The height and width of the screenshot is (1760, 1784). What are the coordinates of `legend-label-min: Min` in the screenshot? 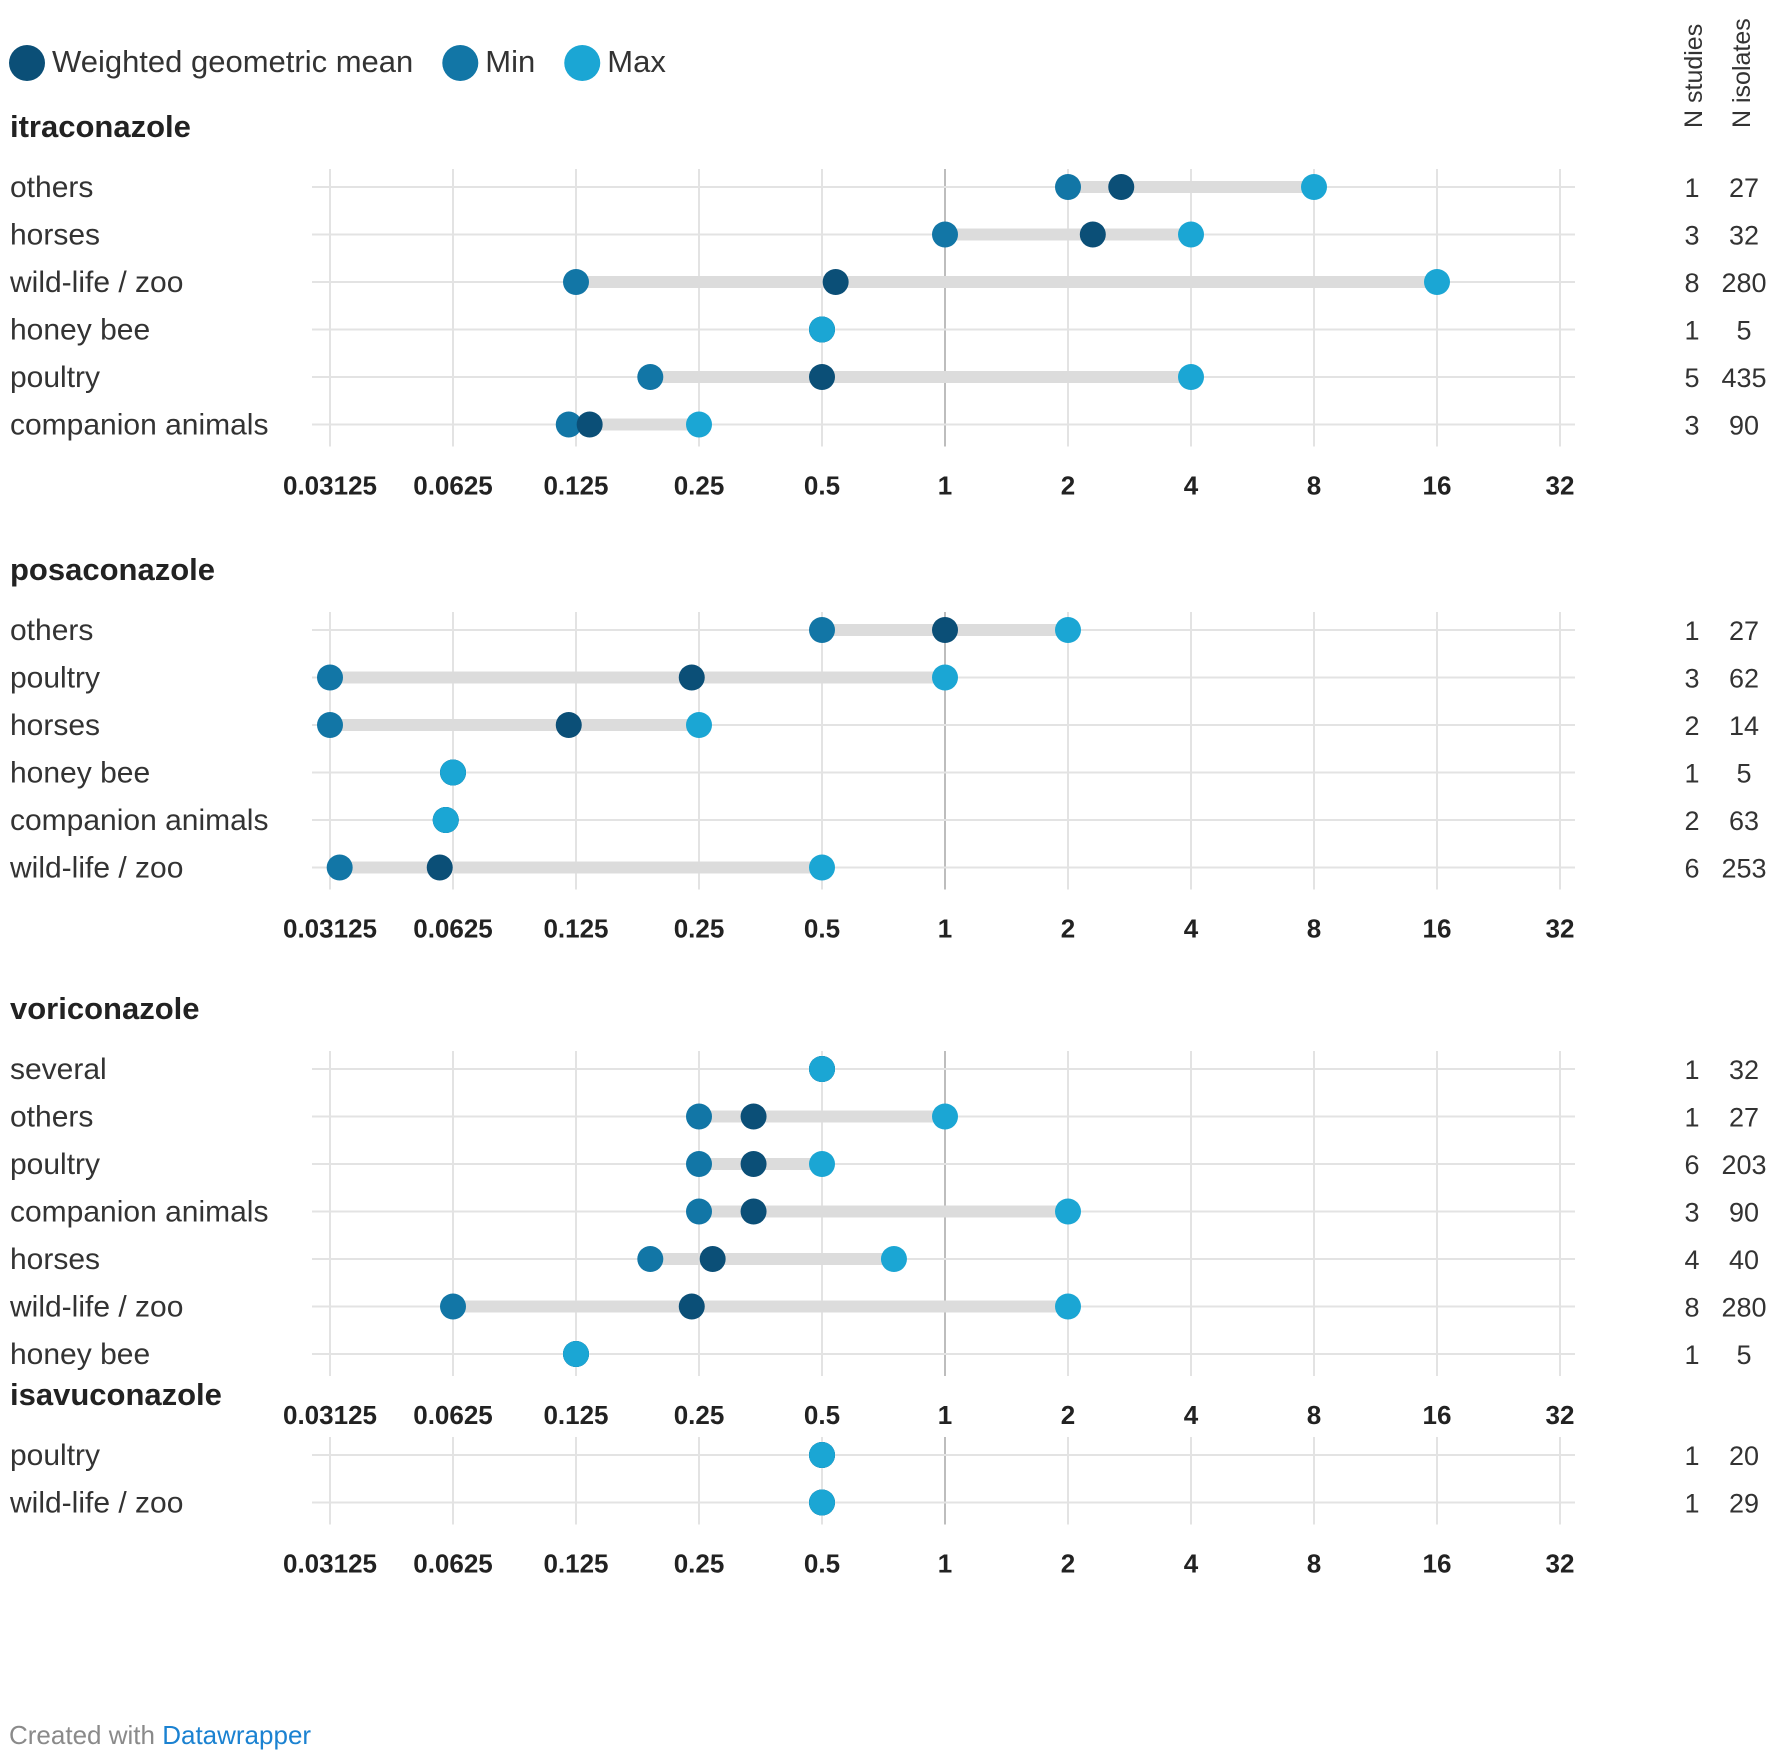 It's located at (510, 61).